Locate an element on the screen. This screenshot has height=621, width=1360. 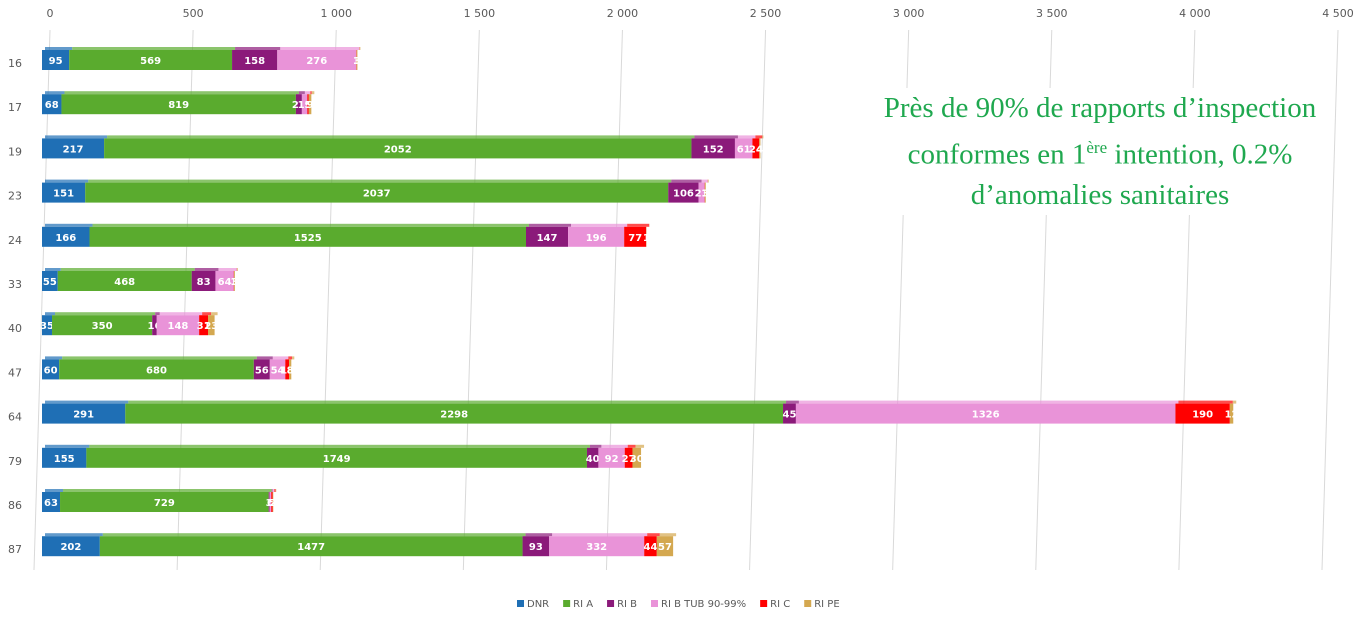
y-tick-label: 40 is located at coordinates (15, 328).